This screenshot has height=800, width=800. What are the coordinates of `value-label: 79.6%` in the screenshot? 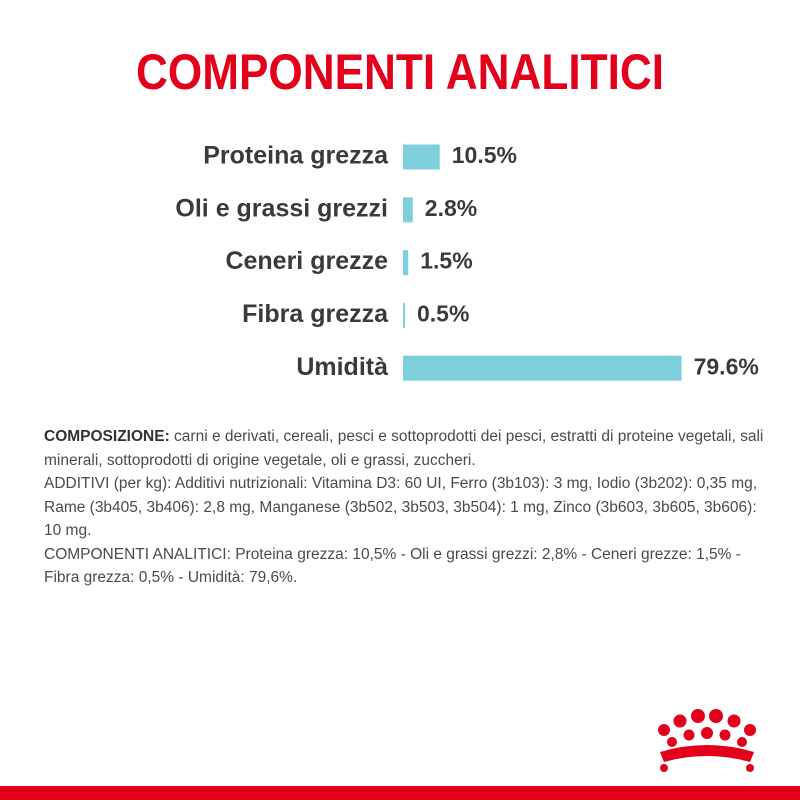 It's located at (726, 366).